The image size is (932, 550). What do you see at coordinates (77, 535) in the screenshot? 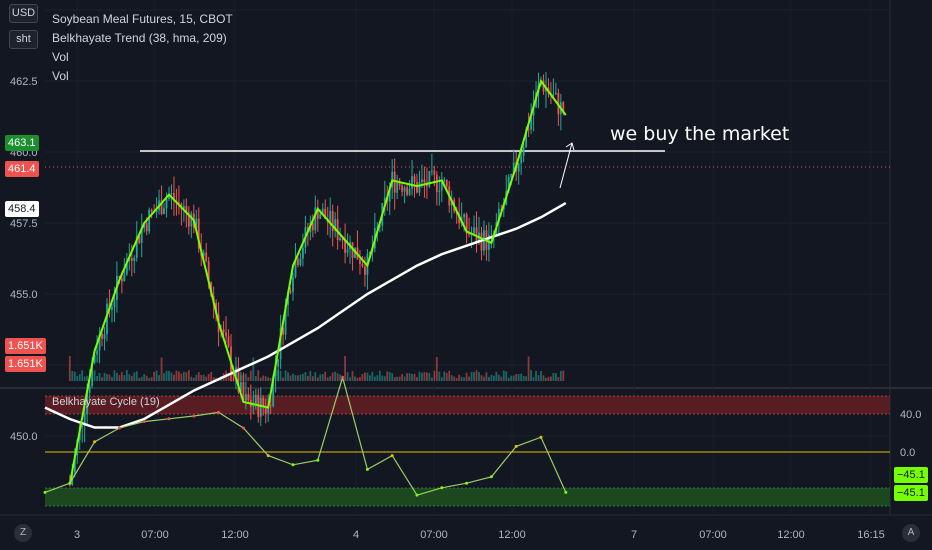
I see `x-tick-label: 3` at bounding box center [77, 535].